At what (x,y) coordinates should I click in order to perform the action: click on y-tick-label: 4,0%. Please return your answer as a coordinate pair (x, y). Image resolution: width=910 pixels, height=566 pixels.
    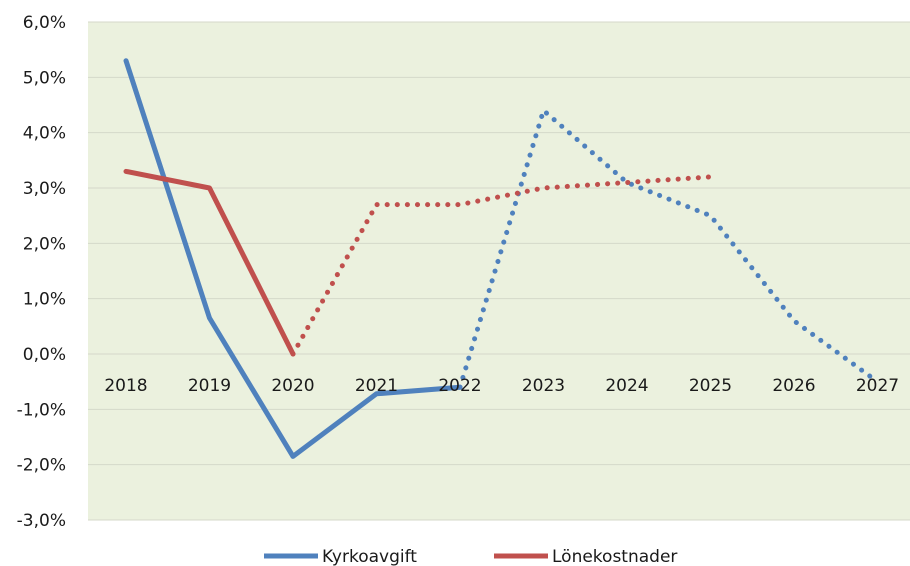
    Looking at the image, I should click on (44, 134).